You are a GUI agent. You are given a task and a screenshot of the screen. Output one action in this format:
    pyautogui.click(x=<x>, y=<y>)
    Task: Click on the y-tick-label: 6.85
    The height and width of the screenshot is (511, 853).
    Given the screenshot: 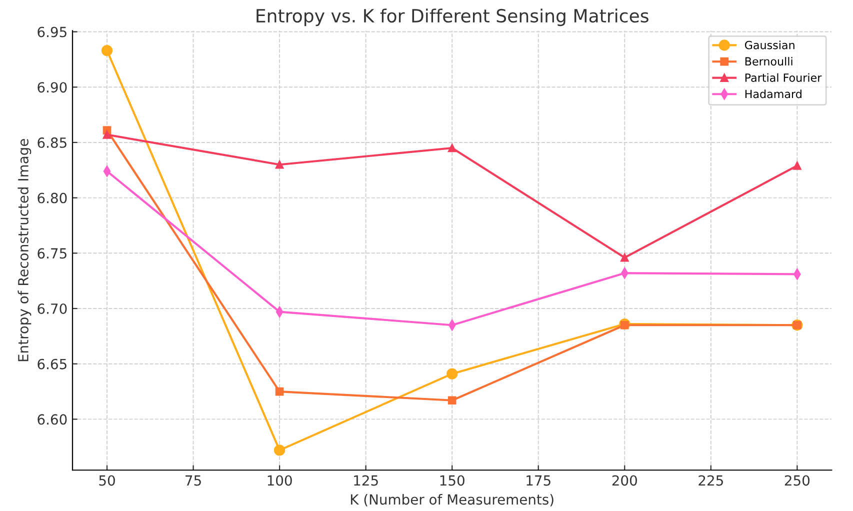 What is the action you would take?
    pyautogui.click(x=52, y=142)
    